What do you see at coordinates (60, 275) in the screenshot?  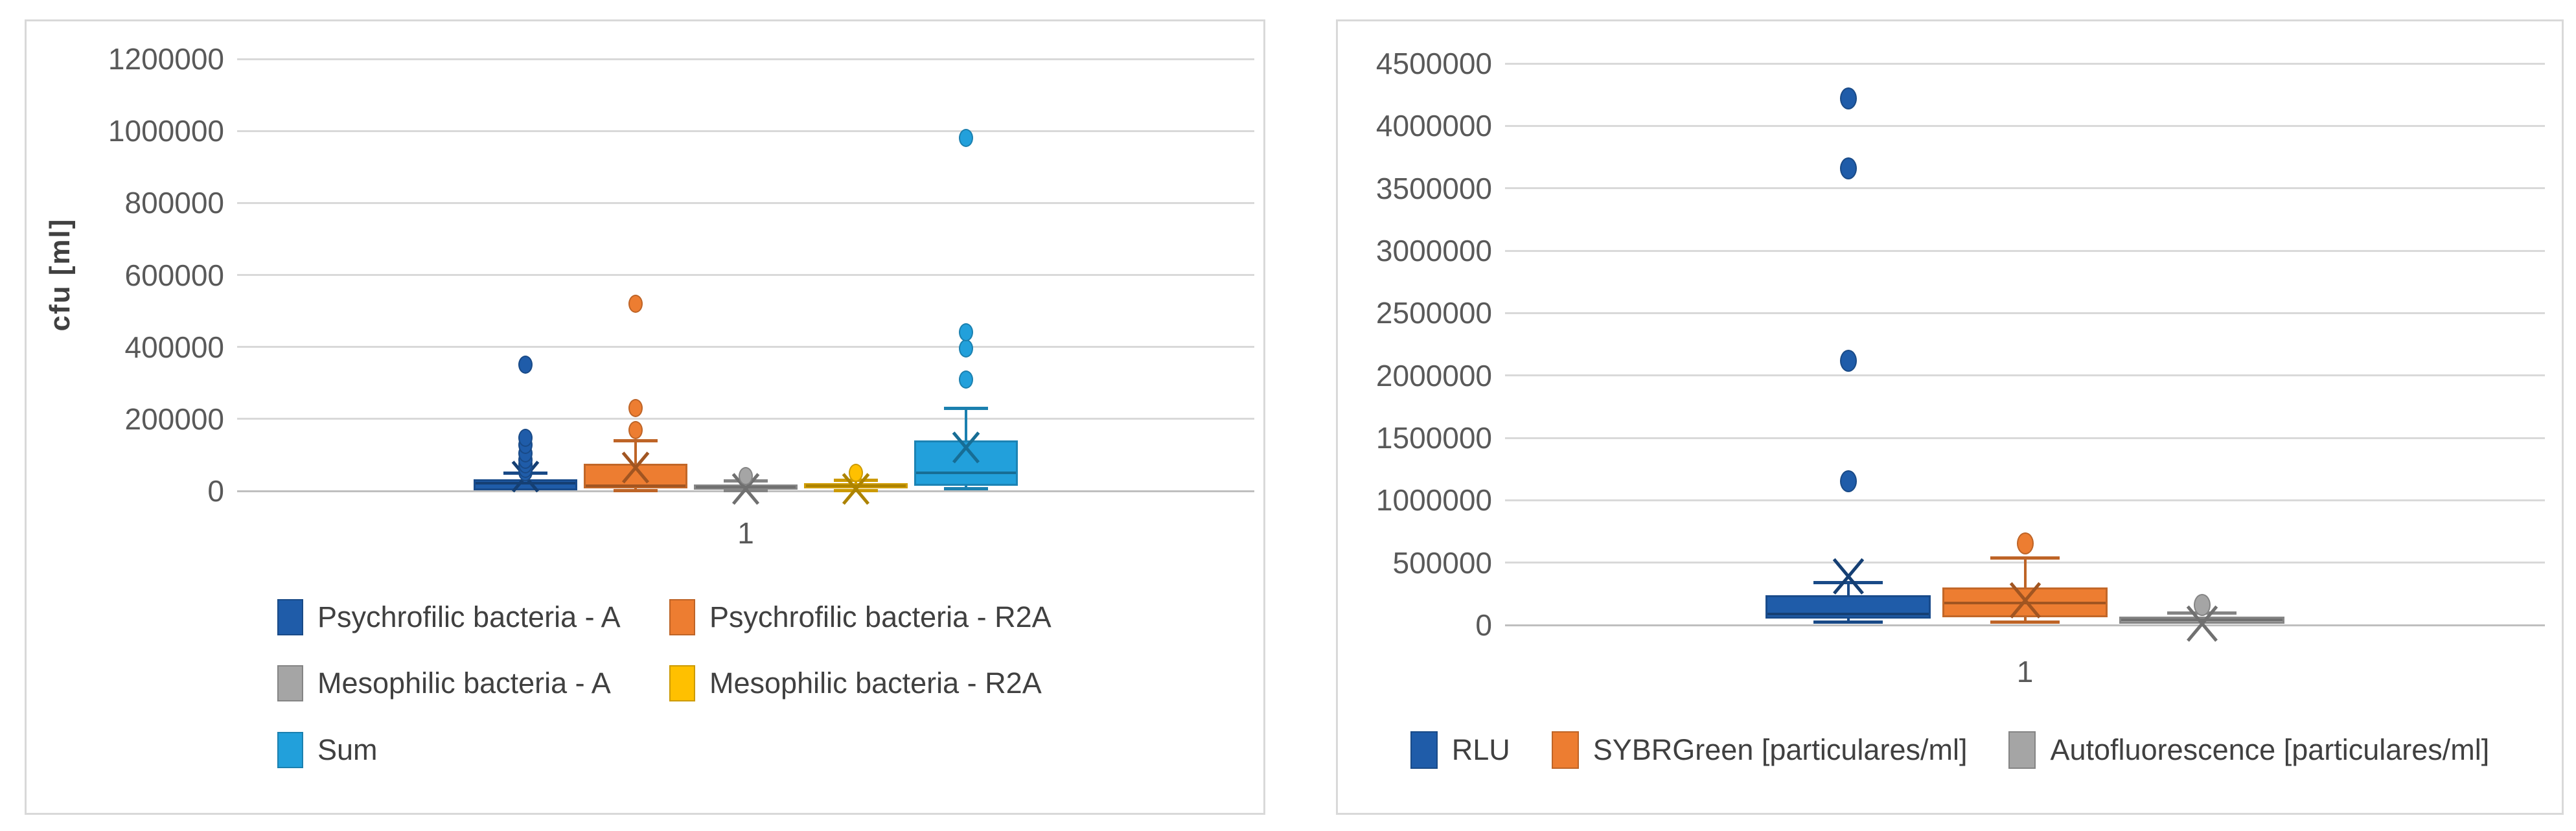 I see `y-axis-title: cfu [ml]` at bounding box center [60, 275].